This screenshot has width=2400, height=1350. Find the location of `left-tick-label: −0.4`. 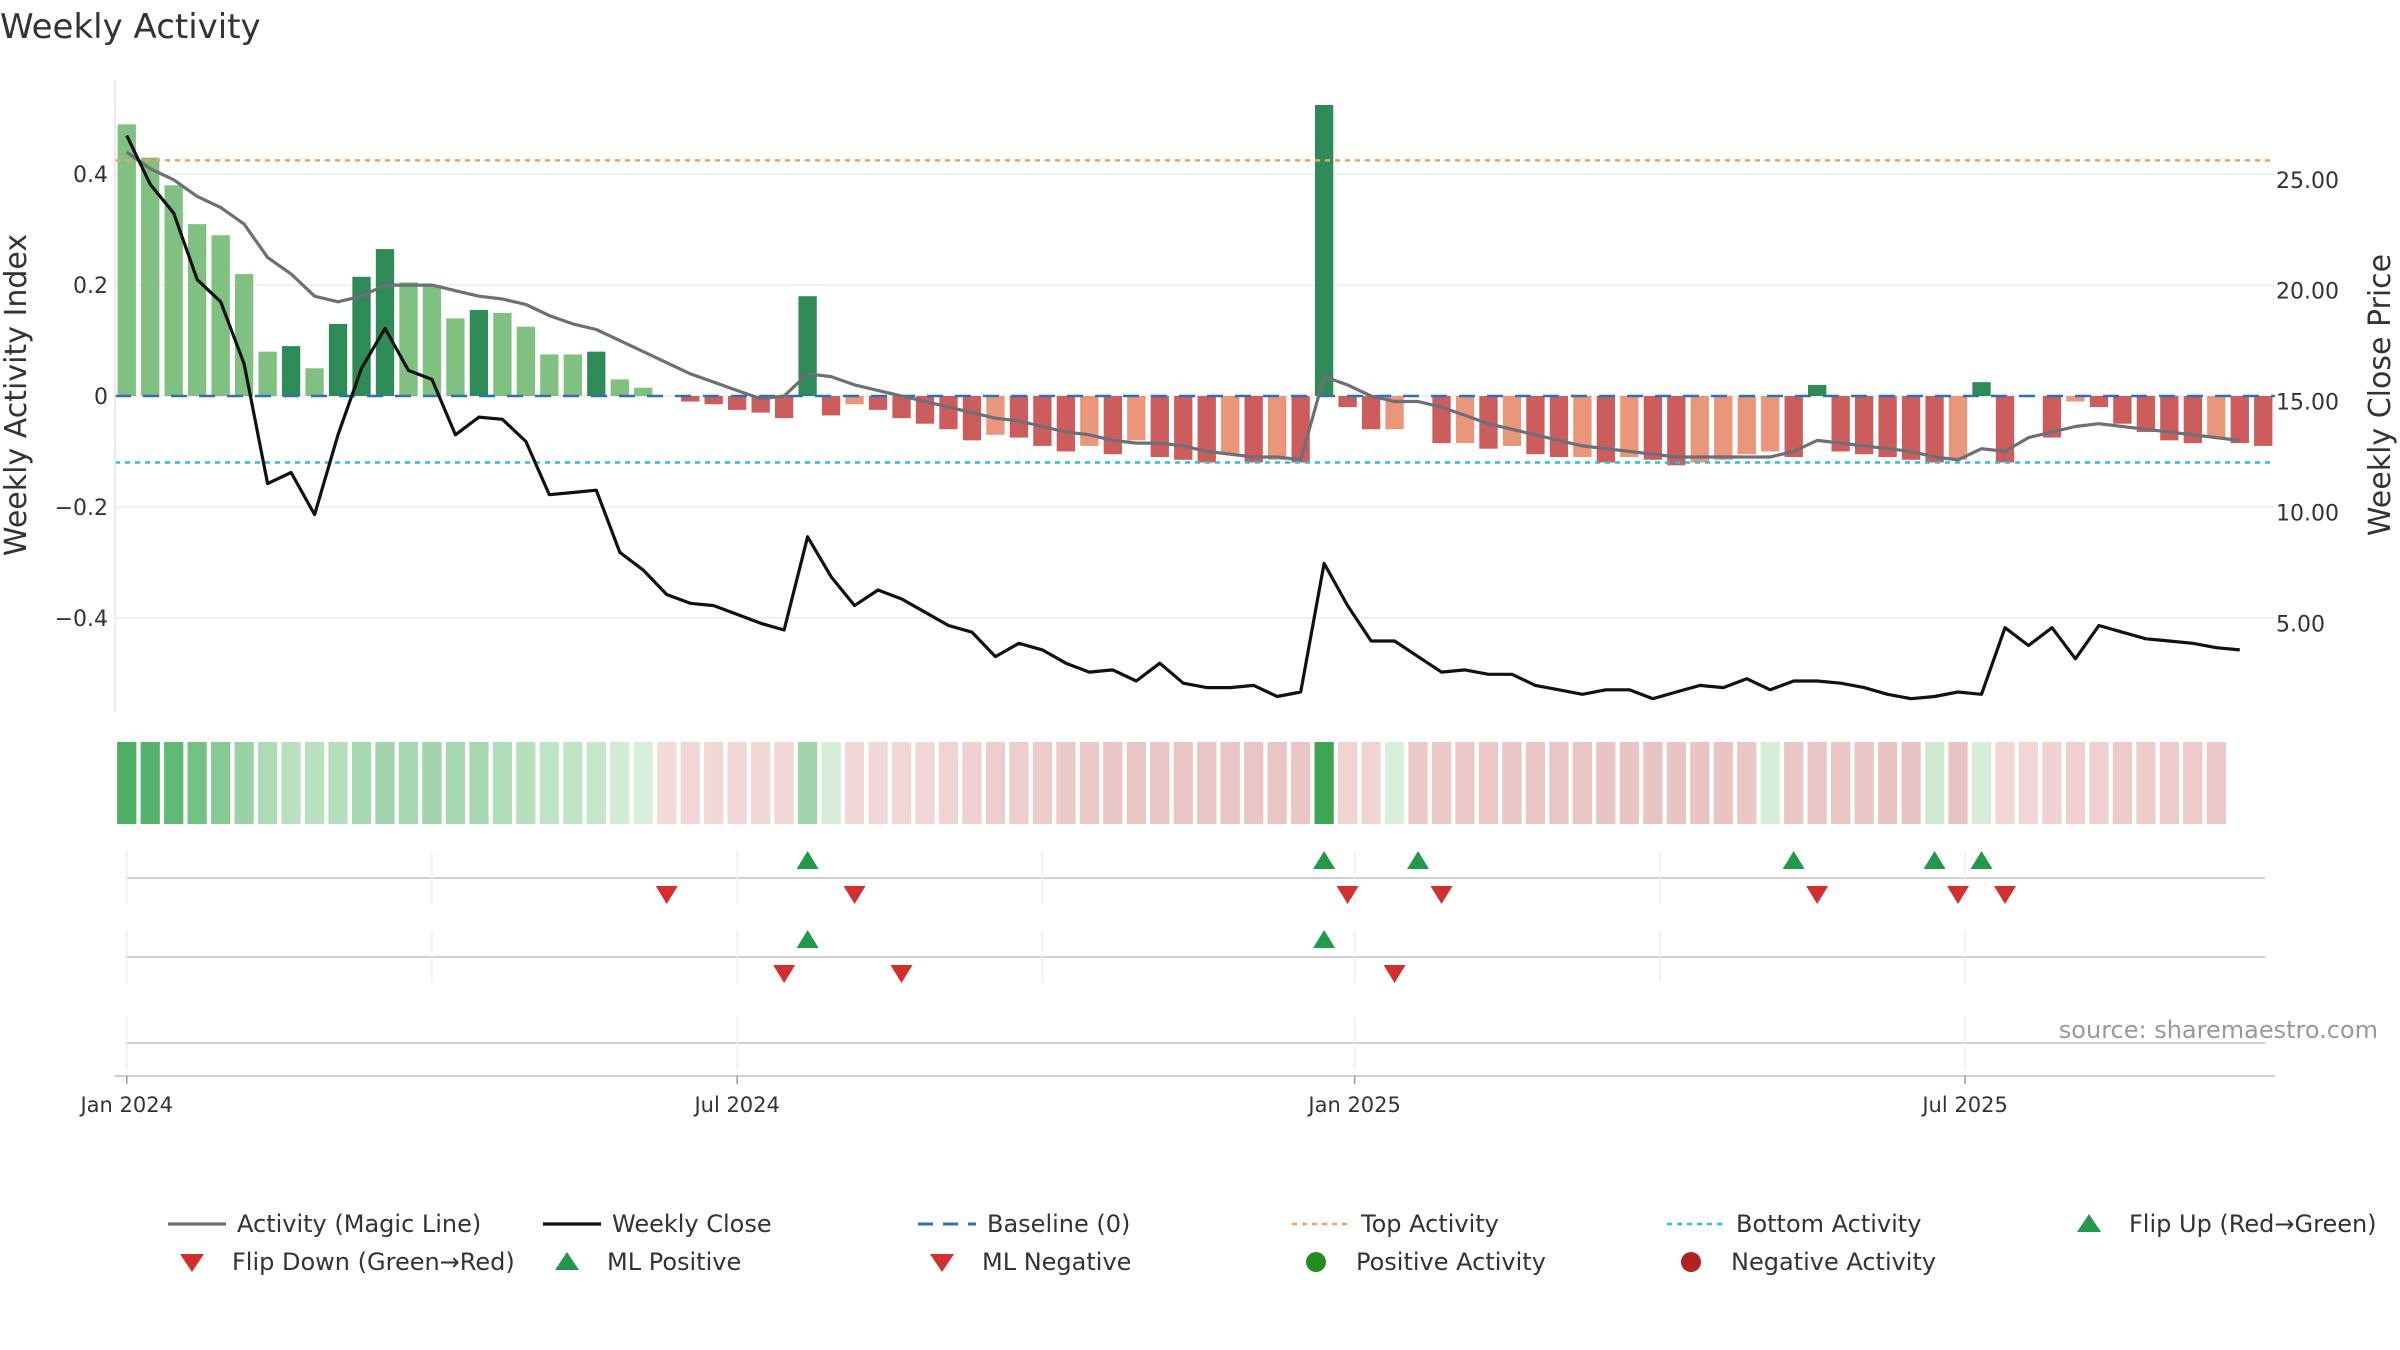

left-tick-label: −0.4 is located at coordinates (81, 619).